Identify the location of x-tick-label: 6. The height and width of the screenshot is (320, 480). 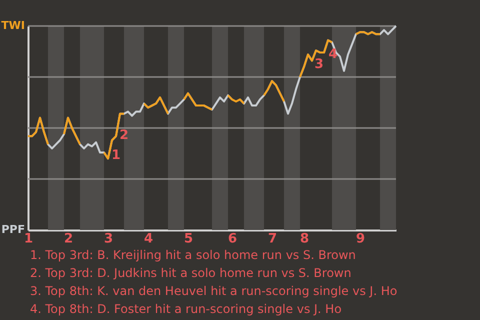
(233, 239).